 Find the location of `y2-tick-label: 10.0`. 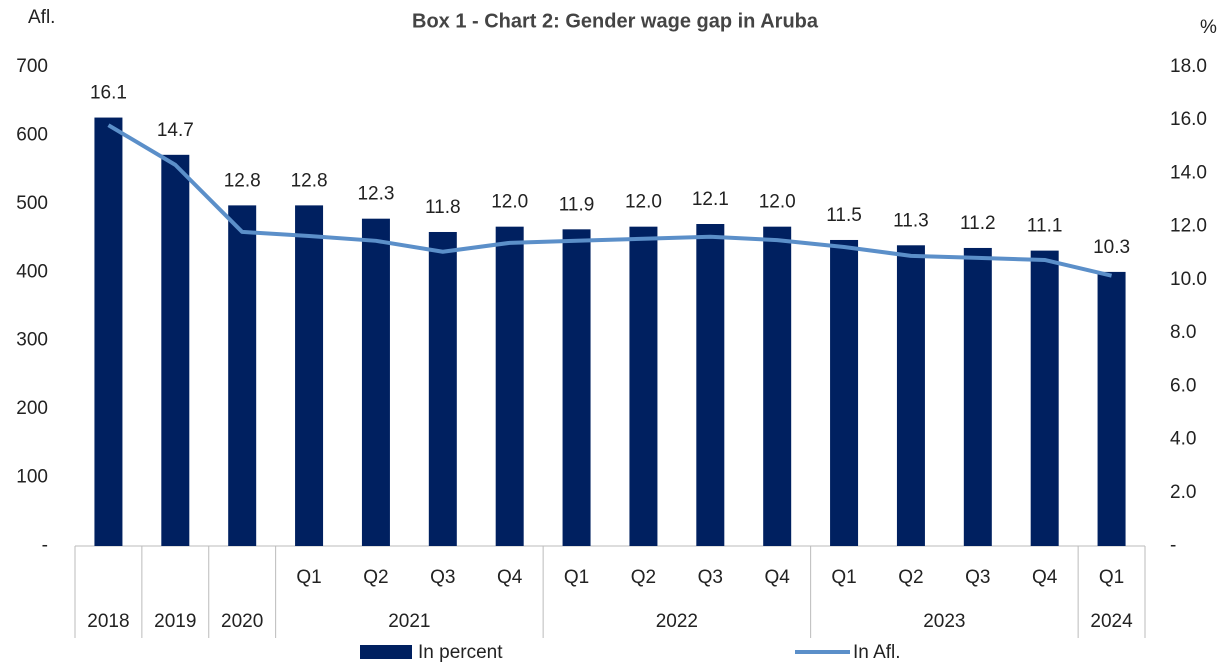

y2-tick-label: 10.0 is located at coordinates (1188, 279).